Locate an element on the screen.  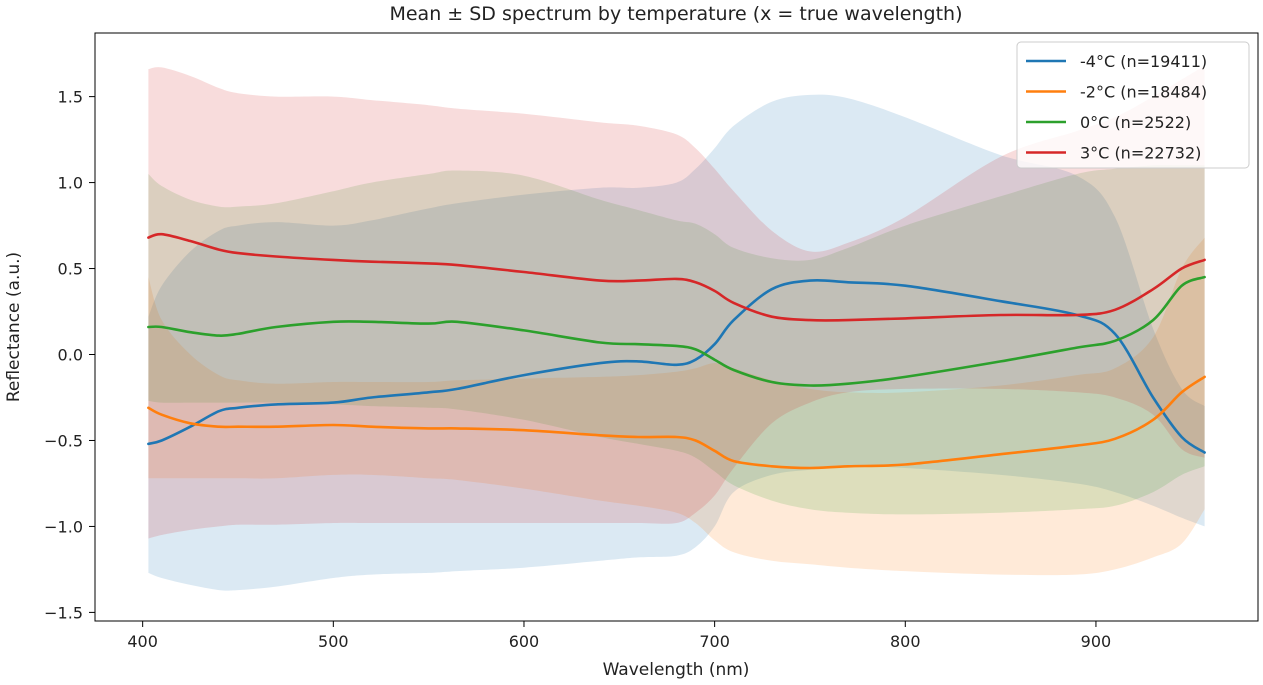
legend-box is located at coordinates (1133, 105).